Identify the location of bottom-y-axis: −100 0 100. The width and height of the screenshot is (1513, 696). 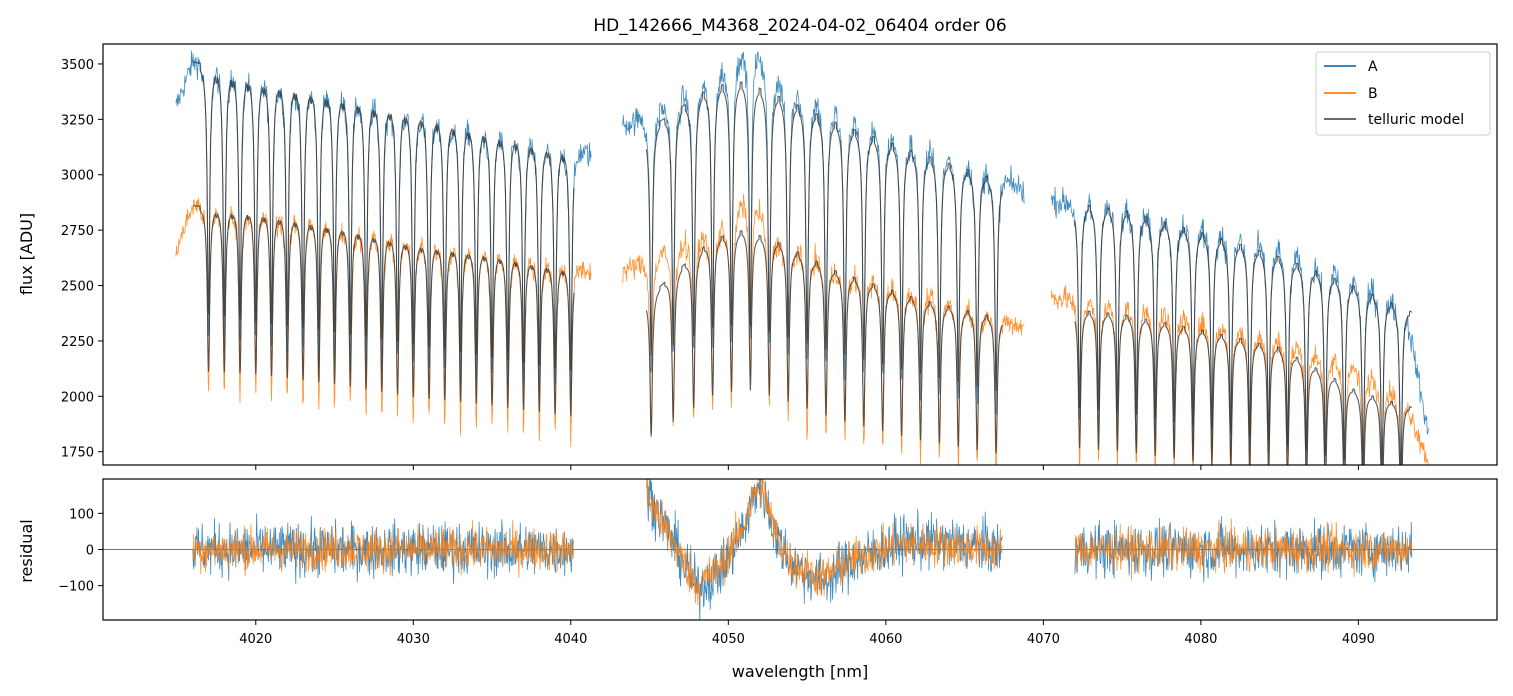
(80, 551).